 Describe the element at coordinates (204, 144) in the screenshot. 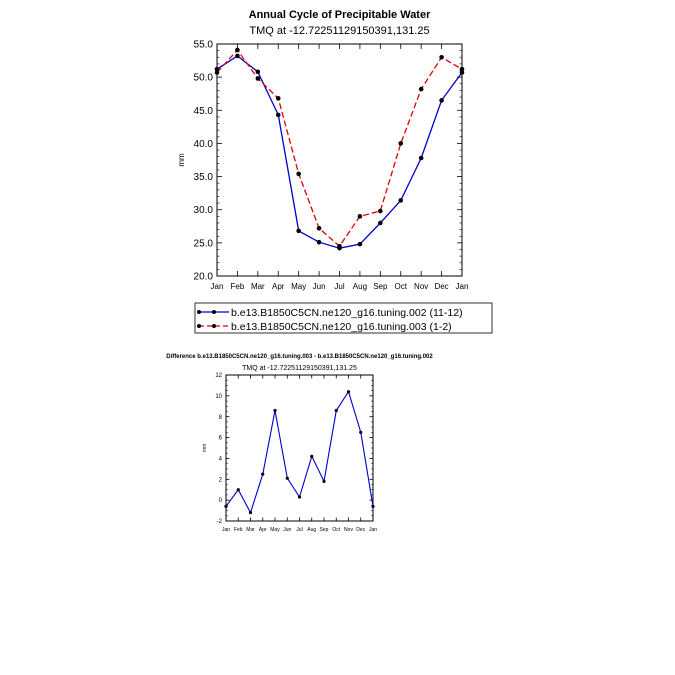

I see `y-tick-label: 40.0` at that location.